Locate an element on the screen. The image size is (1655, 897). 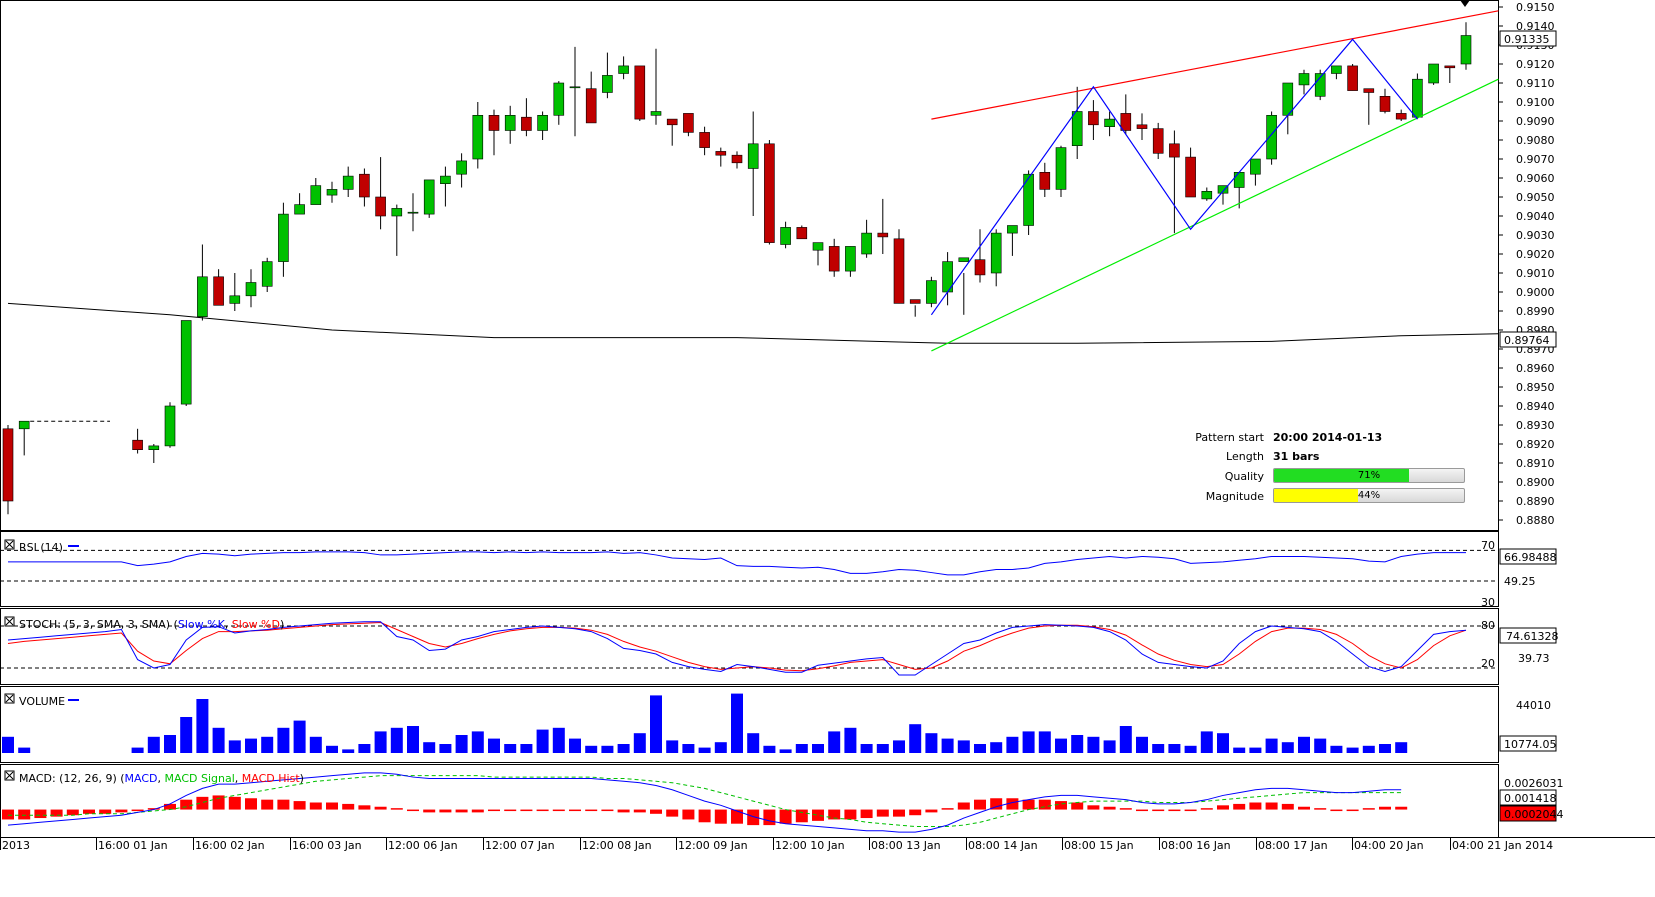
price-tick-label: 0.9030 is located at coordinates (1535, 235).